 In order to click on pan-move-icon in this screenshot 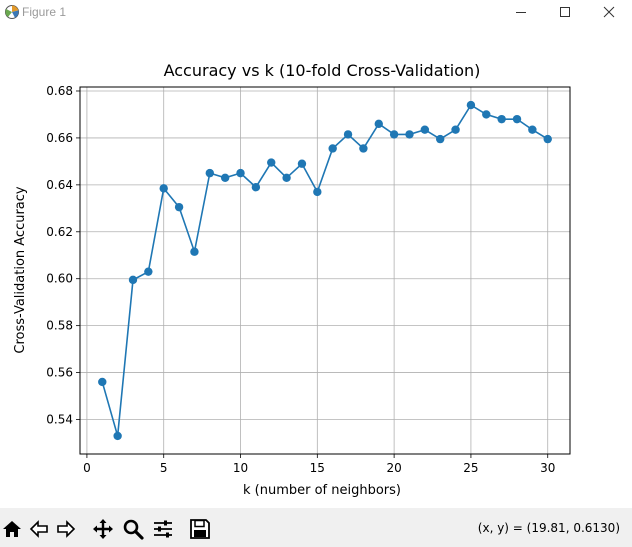, I will do `click(103, 529)`.